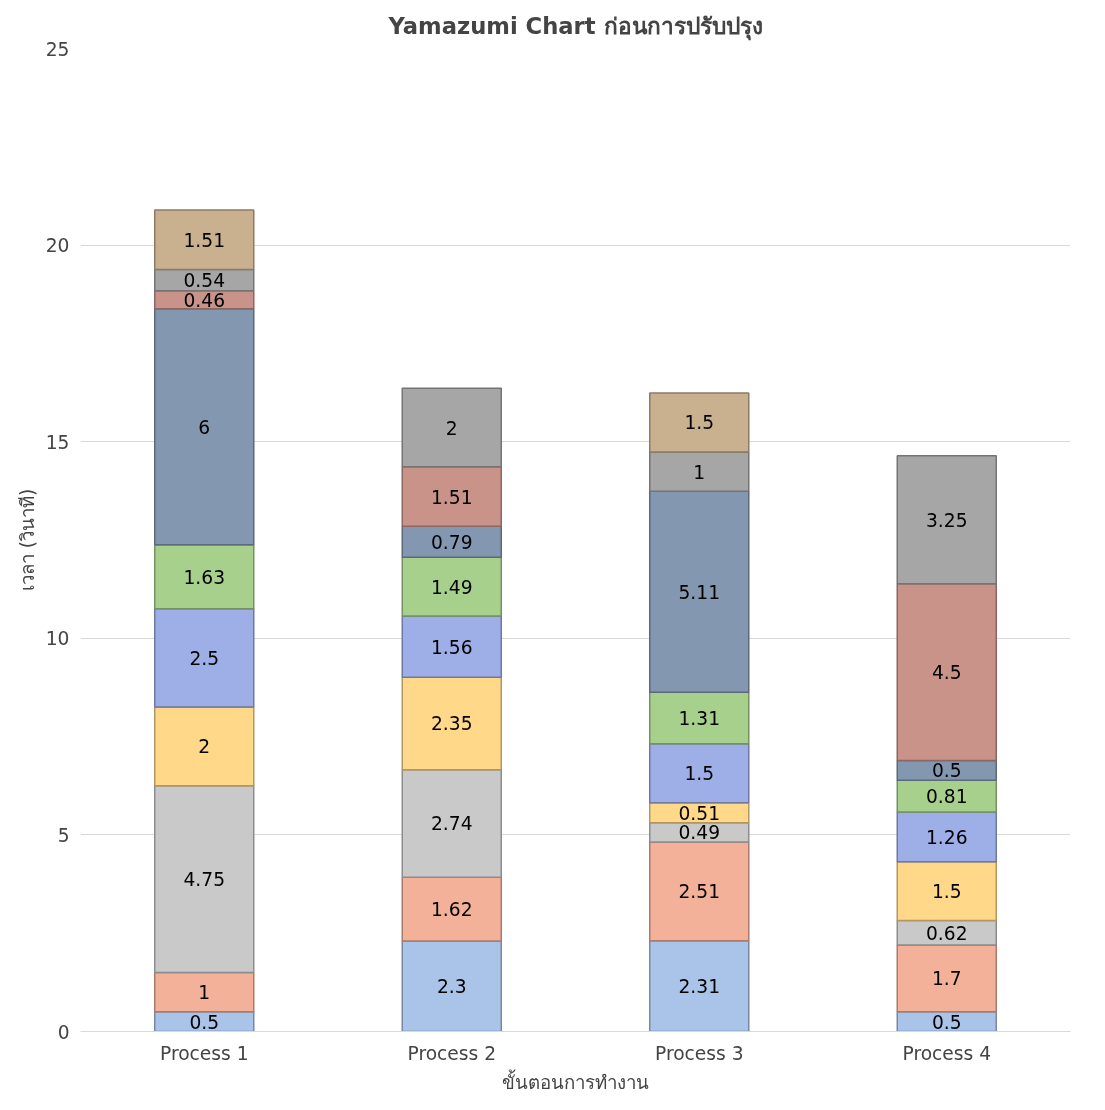 Image resolution: width=1105 pixels, height=1110 pixels. I want to click on data-label: 2.51, so click(699, 892).